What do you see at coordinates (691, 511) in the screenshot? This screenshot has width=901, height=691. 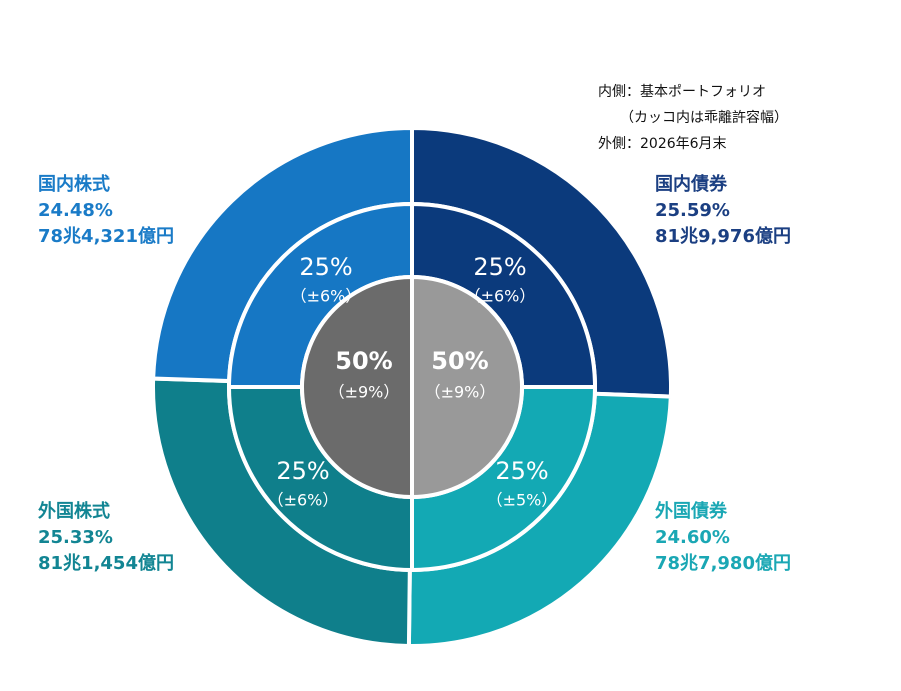 I see `outer-label: 外国債券` at bounding box center [691, 511].